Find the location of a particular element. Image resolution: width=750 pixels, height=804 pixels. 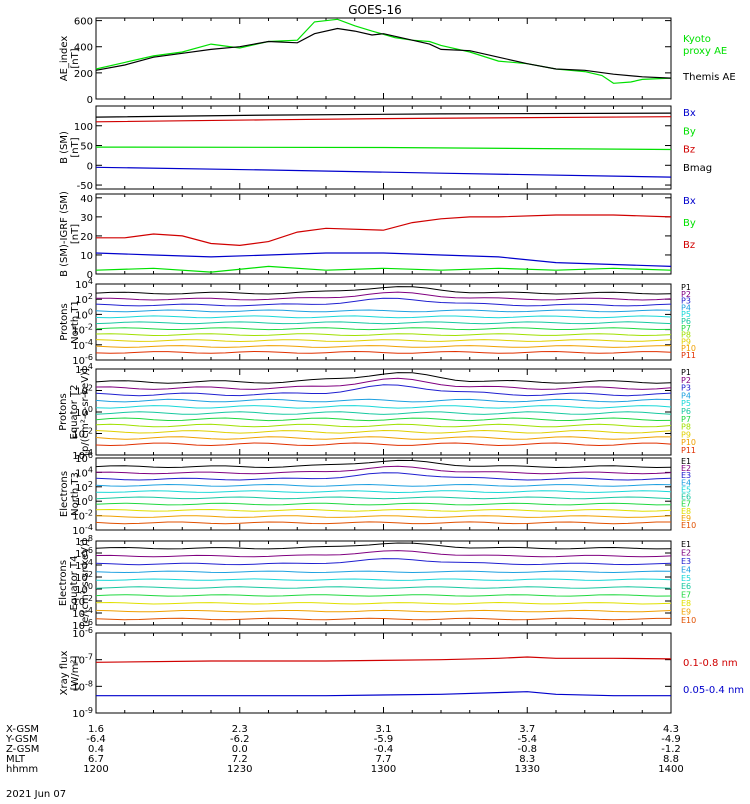

ephemeris-value: 1200 is located at coordinates (95, 769).